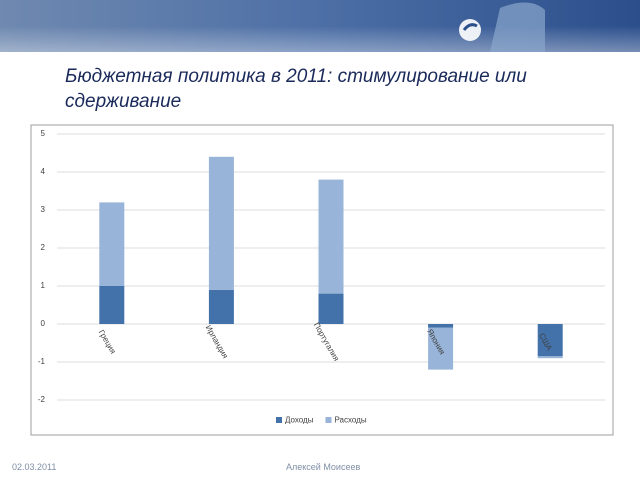 The width and height of the screenshot is (640, 480). I want to click on y-tick-label: 3, so click(43, 209).